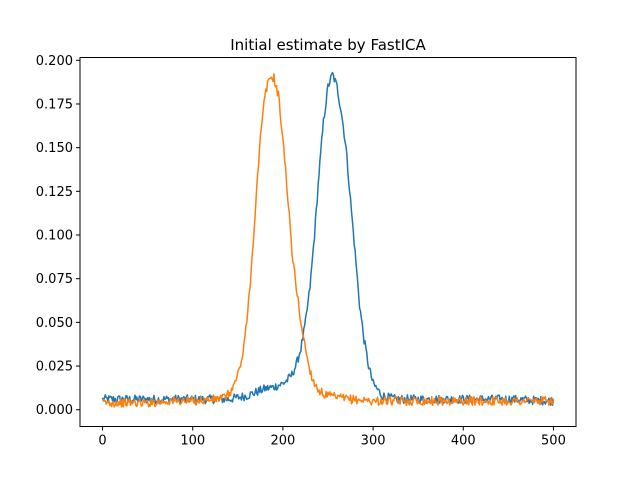 The width and height of the screenshot is (640, 478). I want to click on y-tick-label: 0.125, so click(54, 192).